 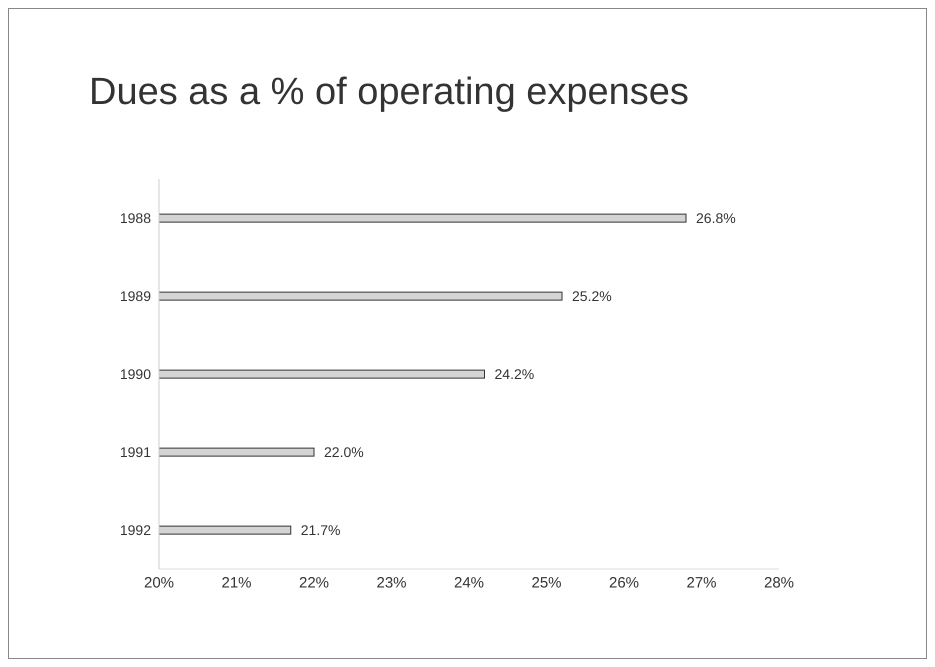 What do you see at coordinates (469, 583) in the screenshot?
I see `x-tick-label: 24%` at bounding box center [469, 583].